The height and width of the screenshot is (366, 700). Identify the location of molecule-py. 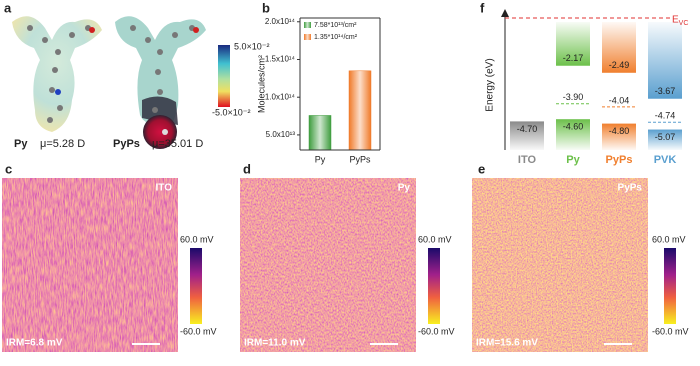
(57, 74).